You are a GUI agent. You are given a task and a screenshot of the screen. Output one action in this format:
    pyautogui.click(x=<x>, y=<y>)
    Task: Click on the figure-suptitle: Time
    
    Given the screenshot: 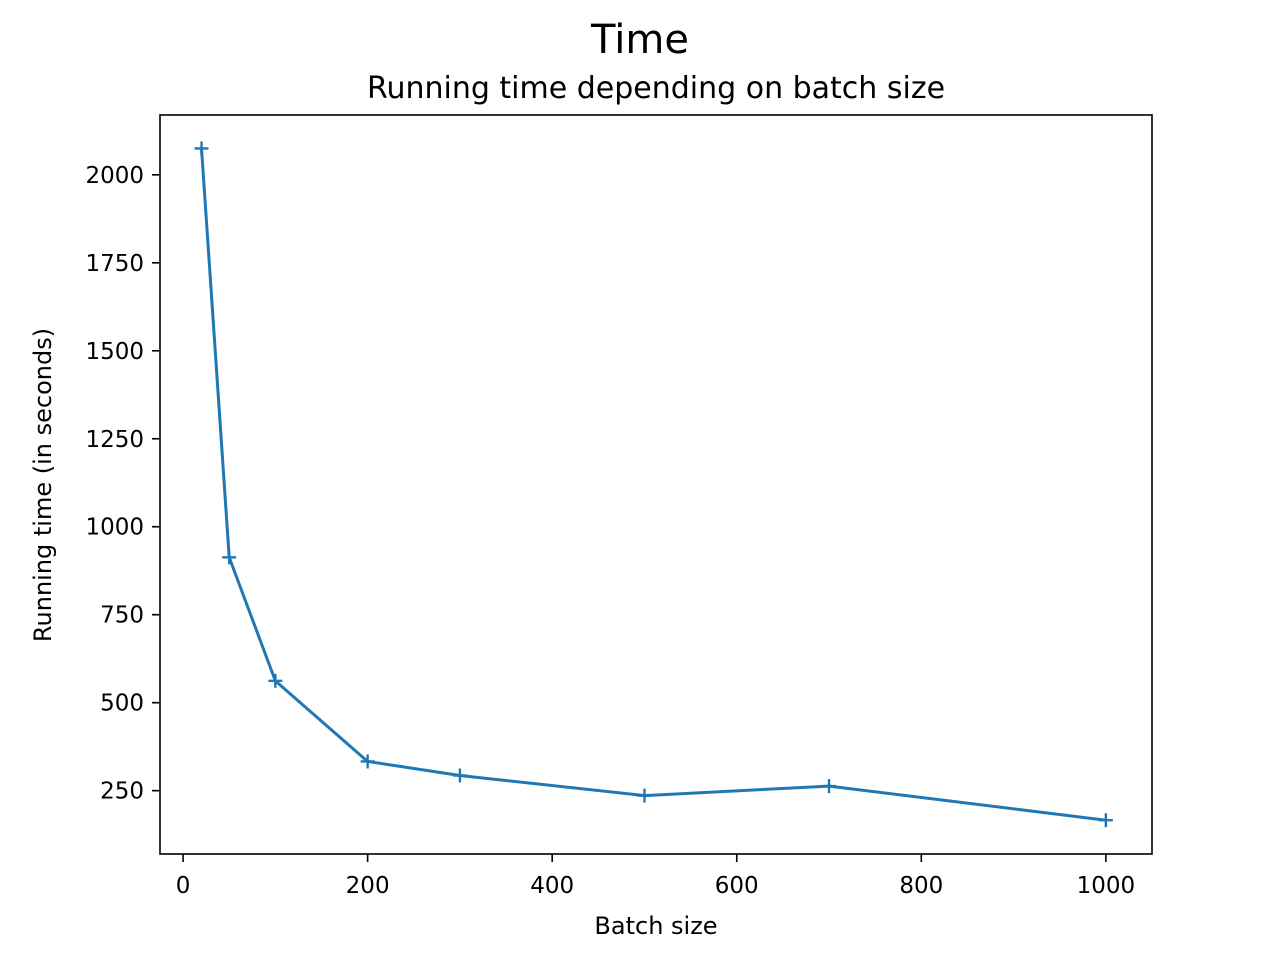 What is the action you would take?
    pyautogui.click(x=639, y=40)
    